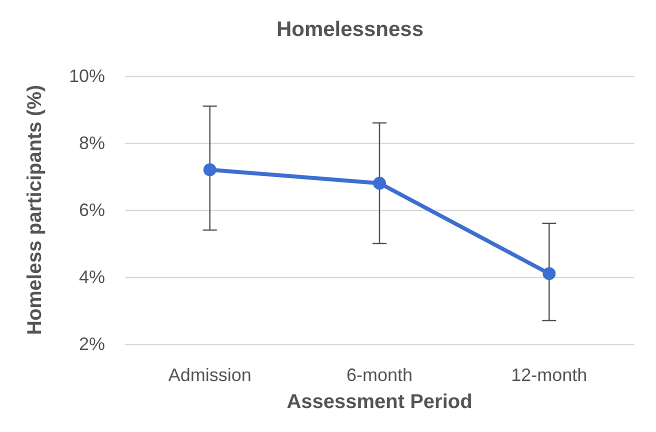 The width and height of the screenshot is (656, 432). I want to click on x-tick-label: 6-month, so click(379, 375).